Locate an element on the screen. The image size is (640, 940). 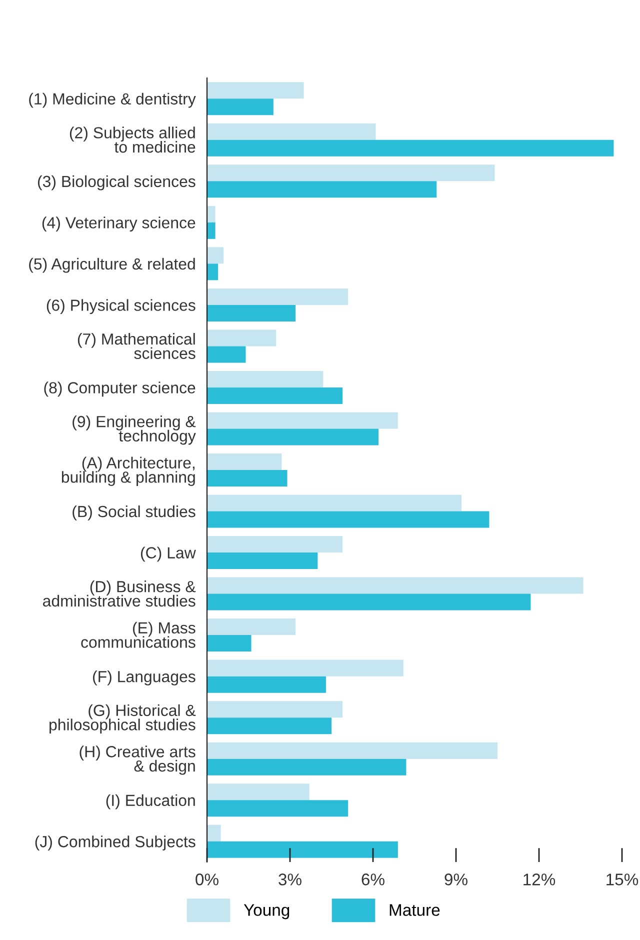
legend-label: Young is located at coordinates (267, 912).